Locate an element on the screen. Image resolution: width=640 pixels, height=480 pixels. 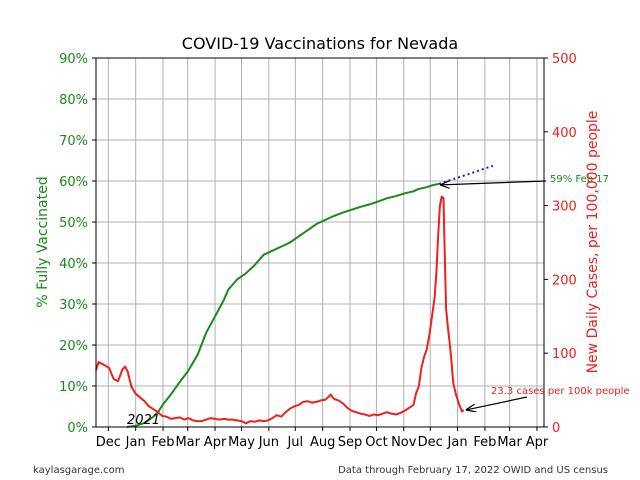
y-right-tick-label: 300 is located at coordinates (564, 207).